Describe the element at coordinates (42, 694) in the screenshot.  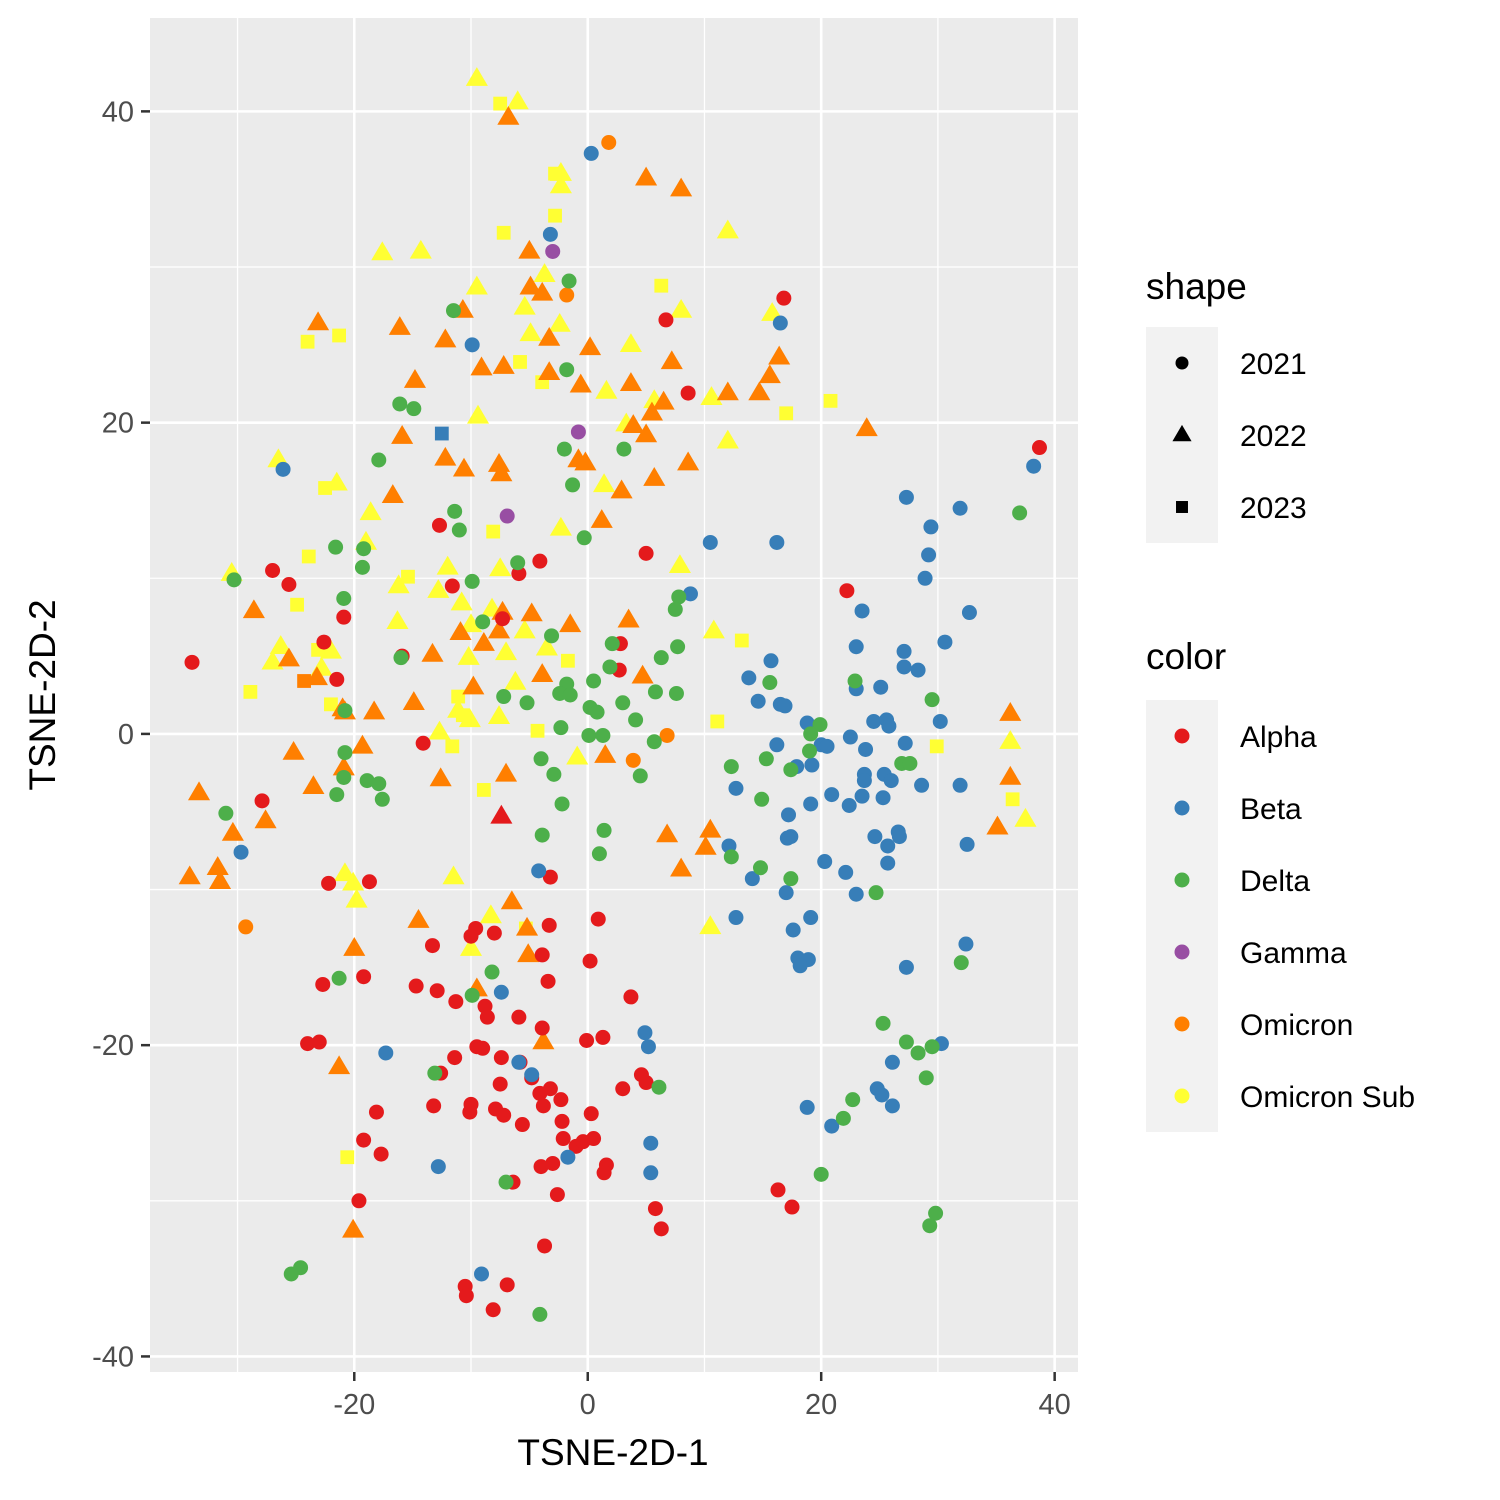
I see `y-axis-title: TSNE-2D-2` at that location.